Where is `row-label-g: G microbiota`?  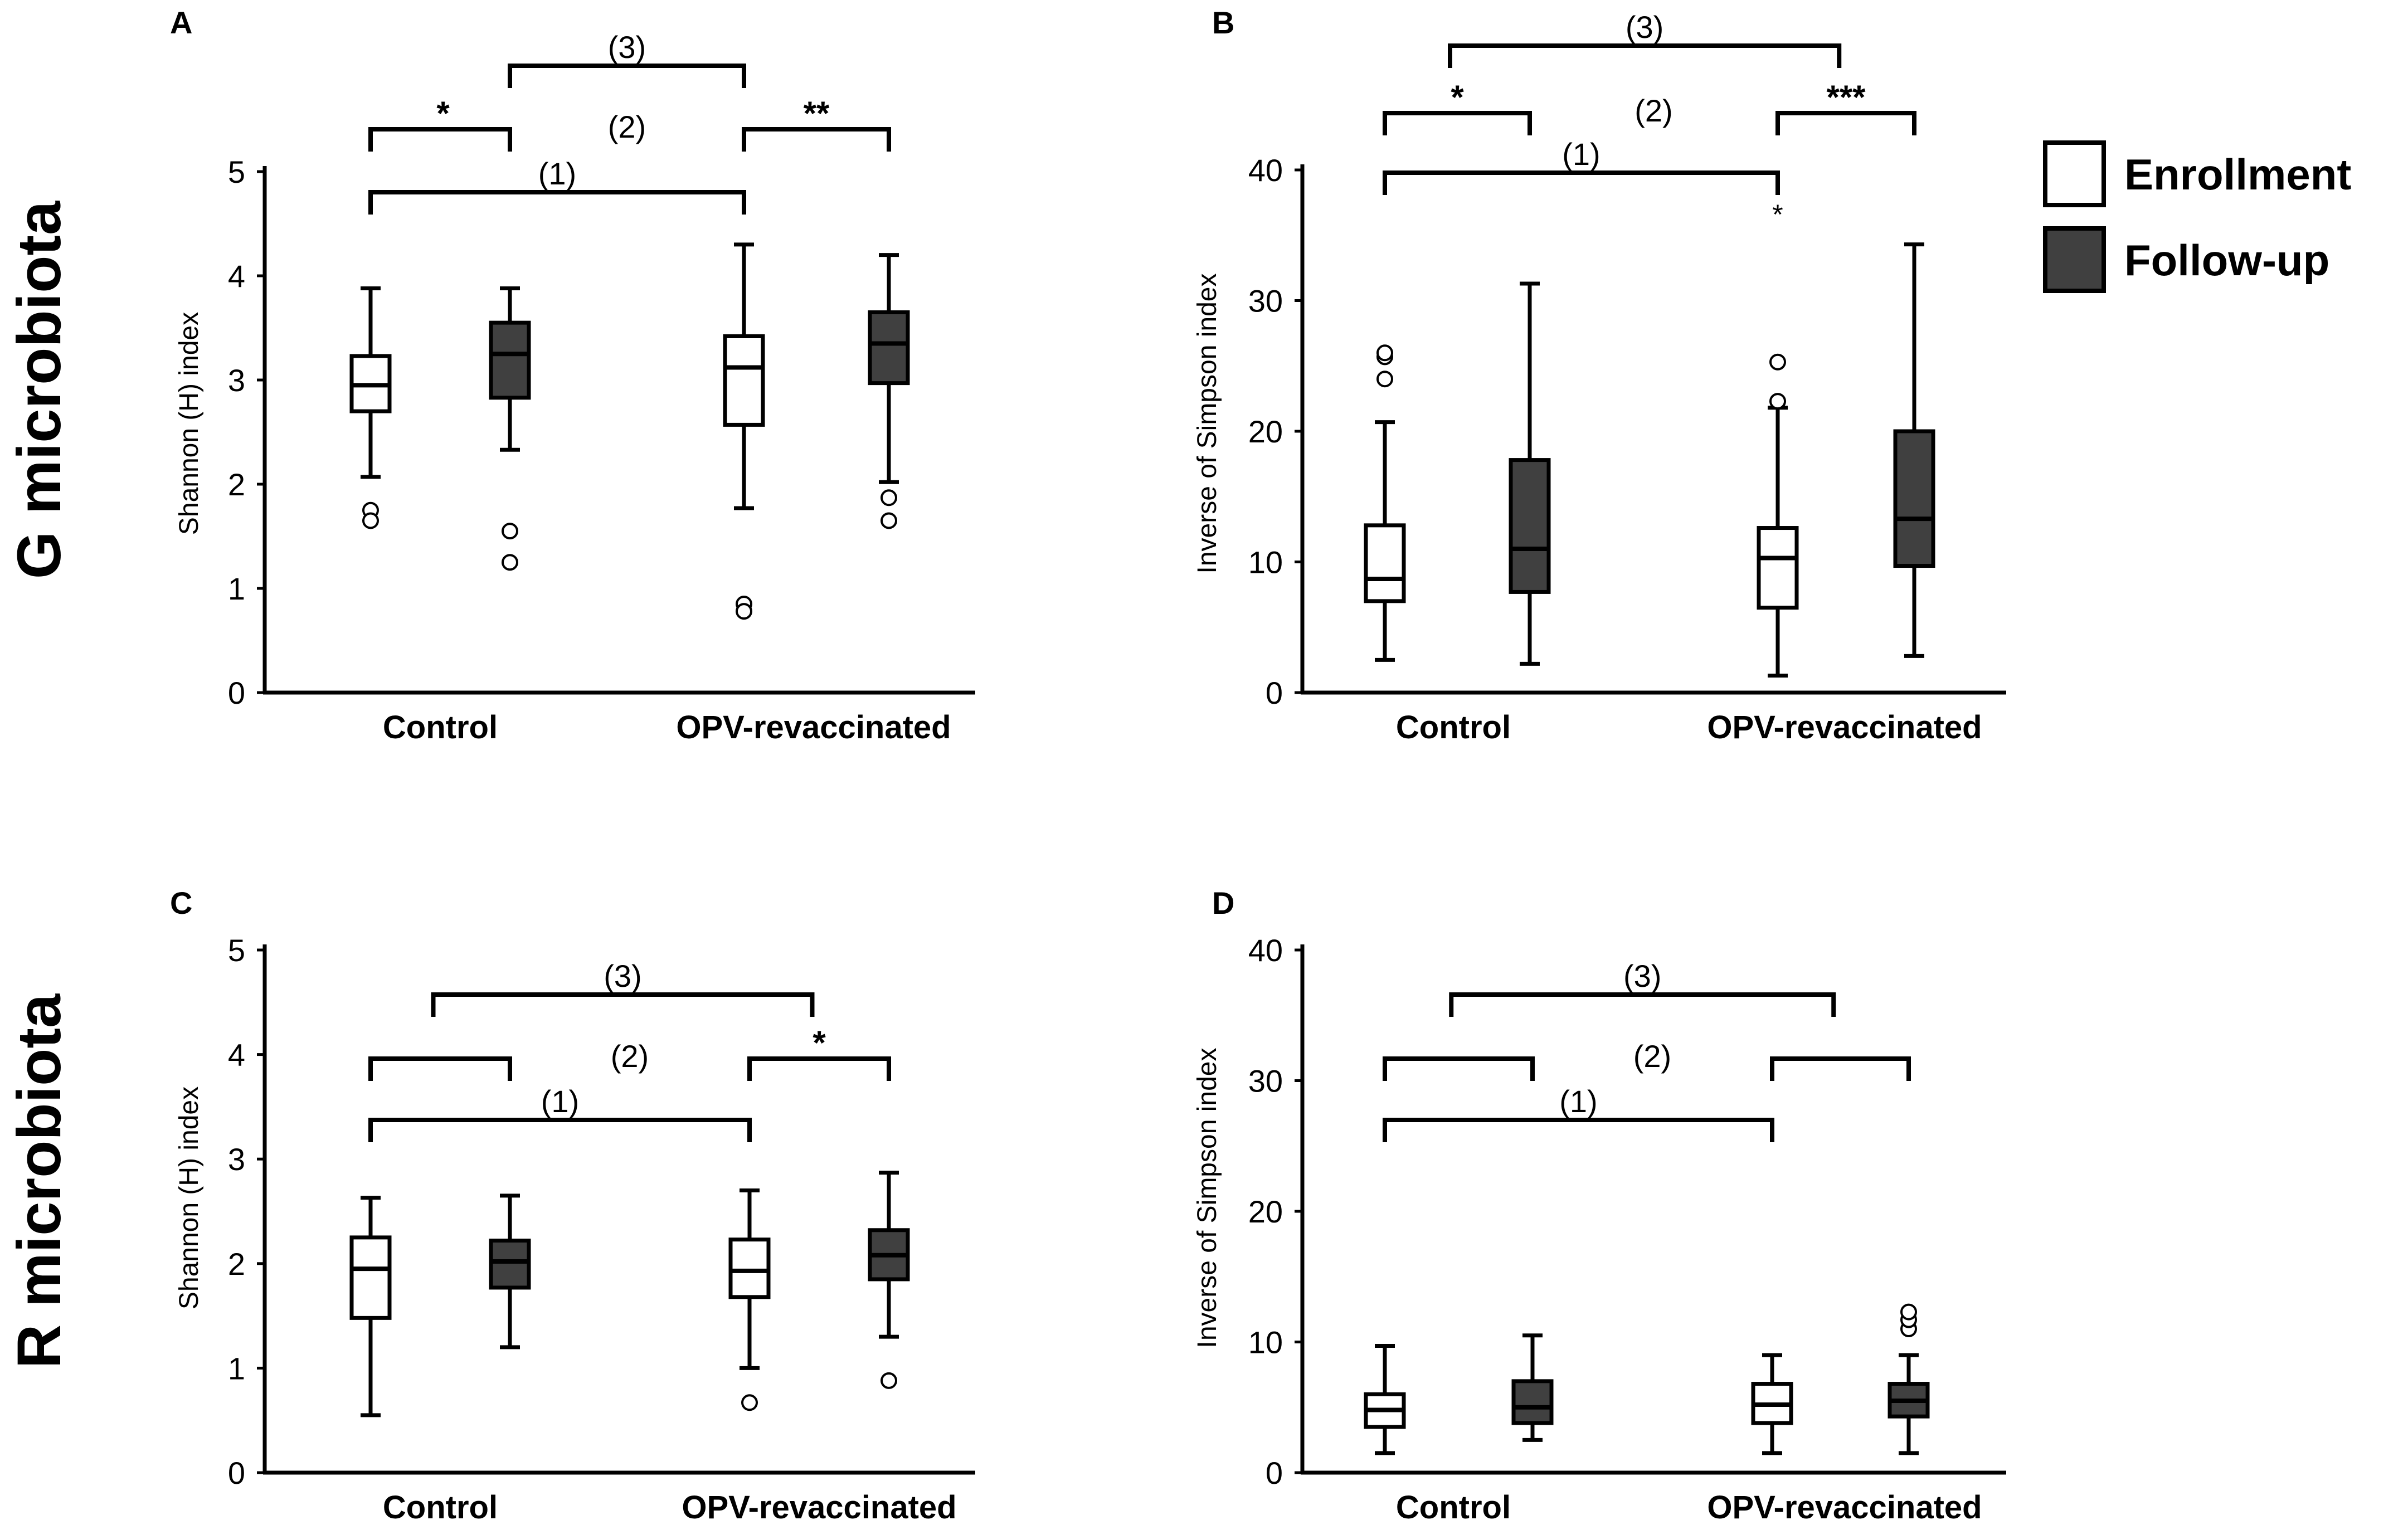
row-label-g: G microbiota is located at coordinates (39, 390).